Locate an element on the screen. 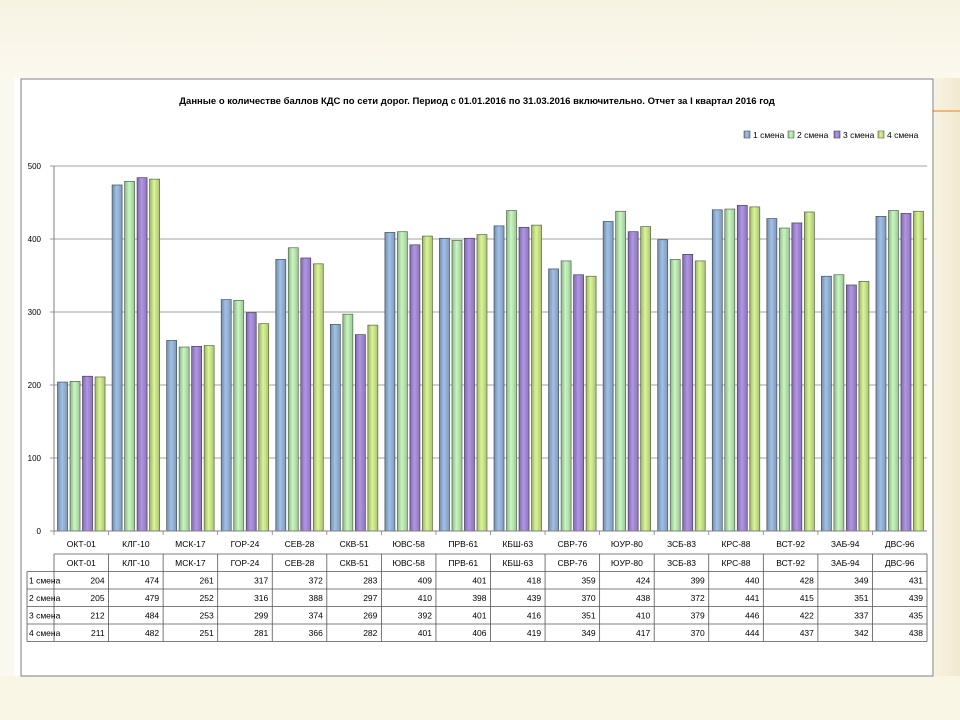 This screenshot has width=960, height=720. table-cell: 283 is located at coordinates (370, 581).